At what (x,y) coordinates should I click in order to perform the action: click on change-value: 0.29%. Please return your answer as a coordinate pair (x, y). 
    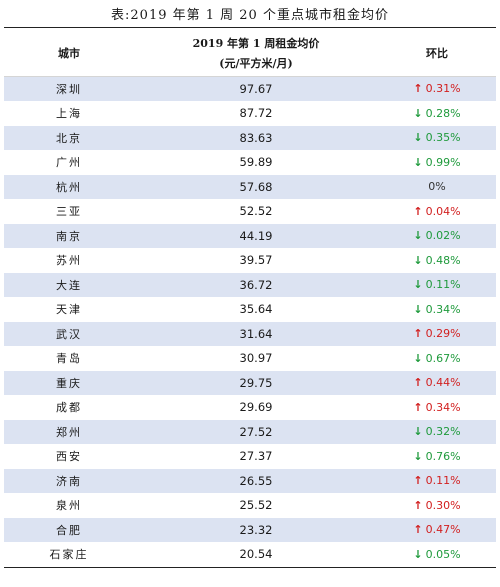
    Looking at the image, I should click on (443, 334).